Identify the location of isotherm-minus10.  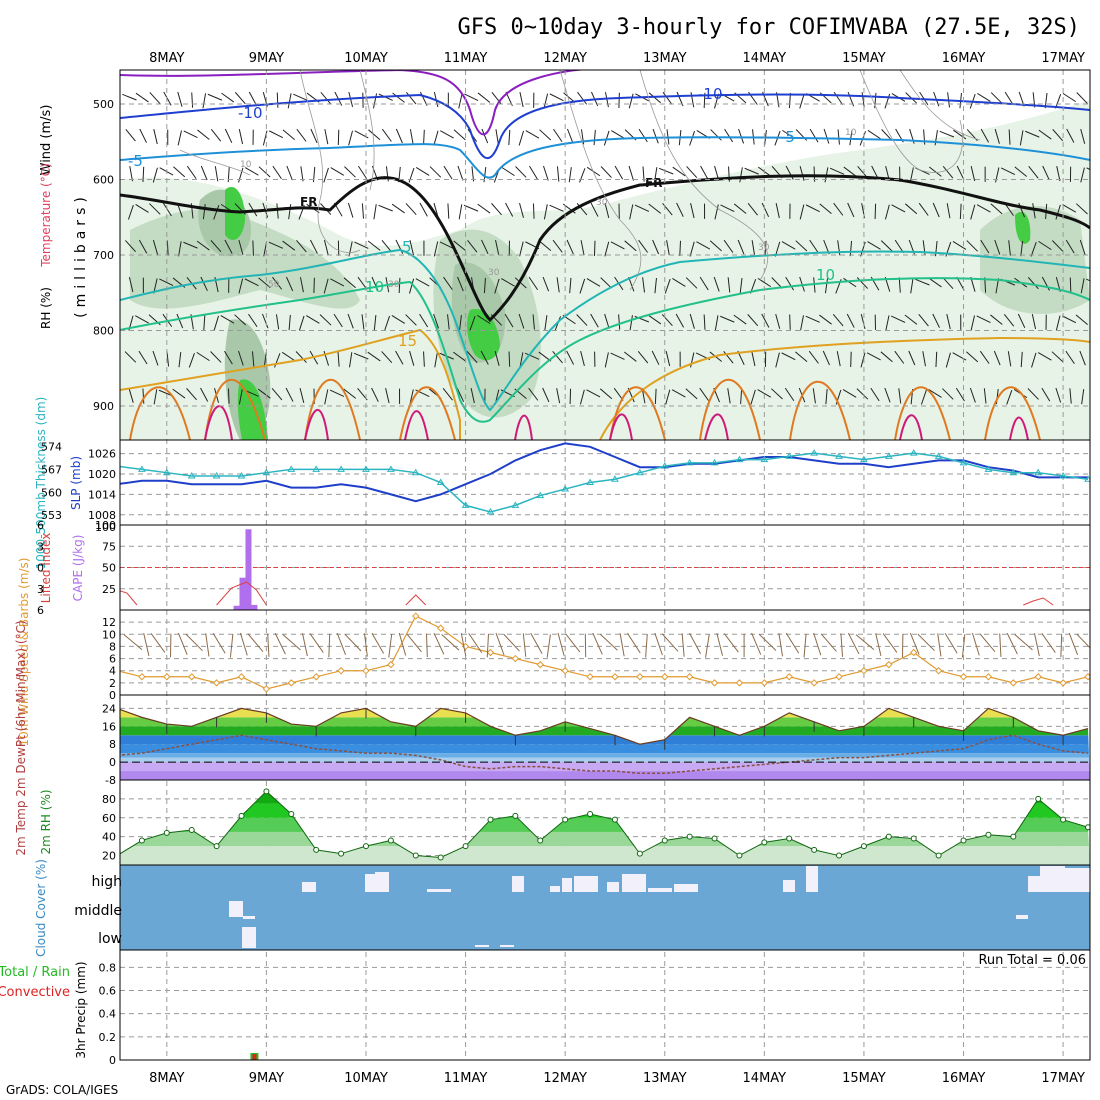
(605, 126).